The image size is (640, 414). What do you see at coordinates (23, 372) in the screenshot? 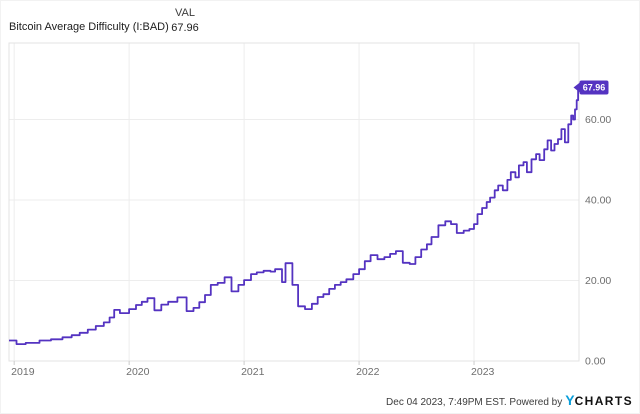
I see `x-axis-label: 2019` at bounding box center [23, 372].